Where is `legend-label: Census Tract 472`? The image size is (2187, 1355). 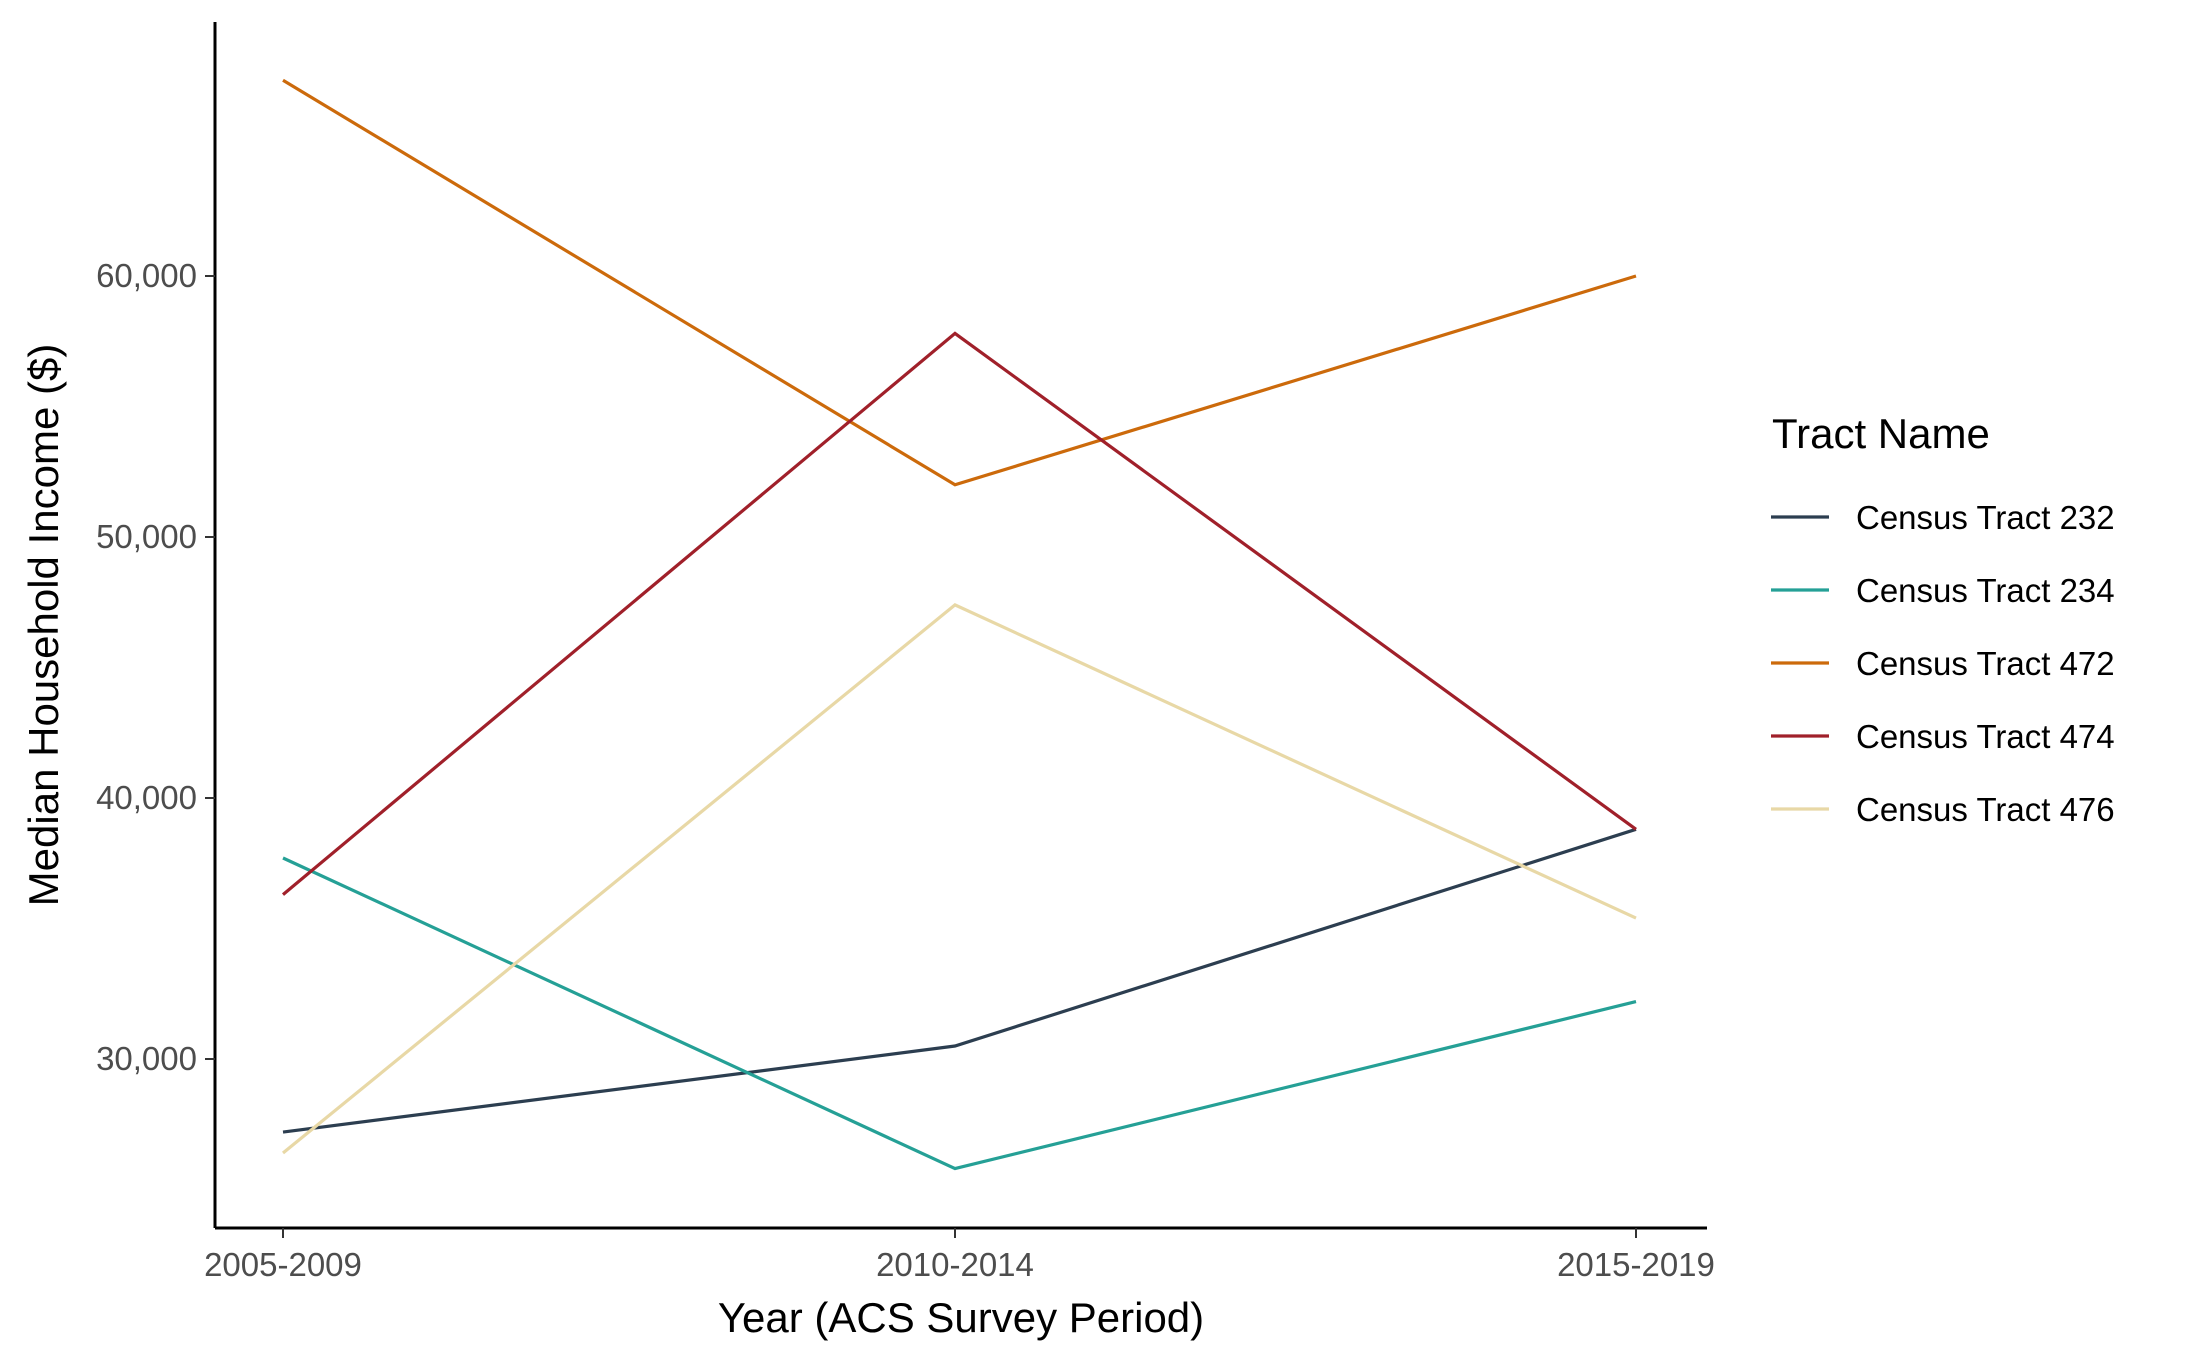
legend-label: Census Tract 472 is located at coordinates (1985, 663).